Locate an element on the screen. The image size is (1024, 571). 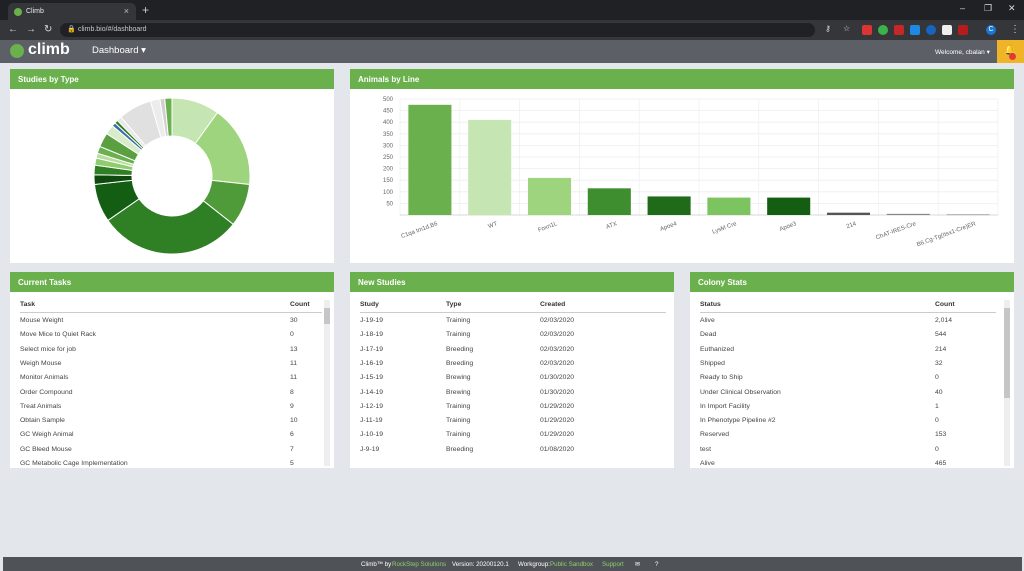
table-row: Order Compound 8 is located at coordinates (171, 396).